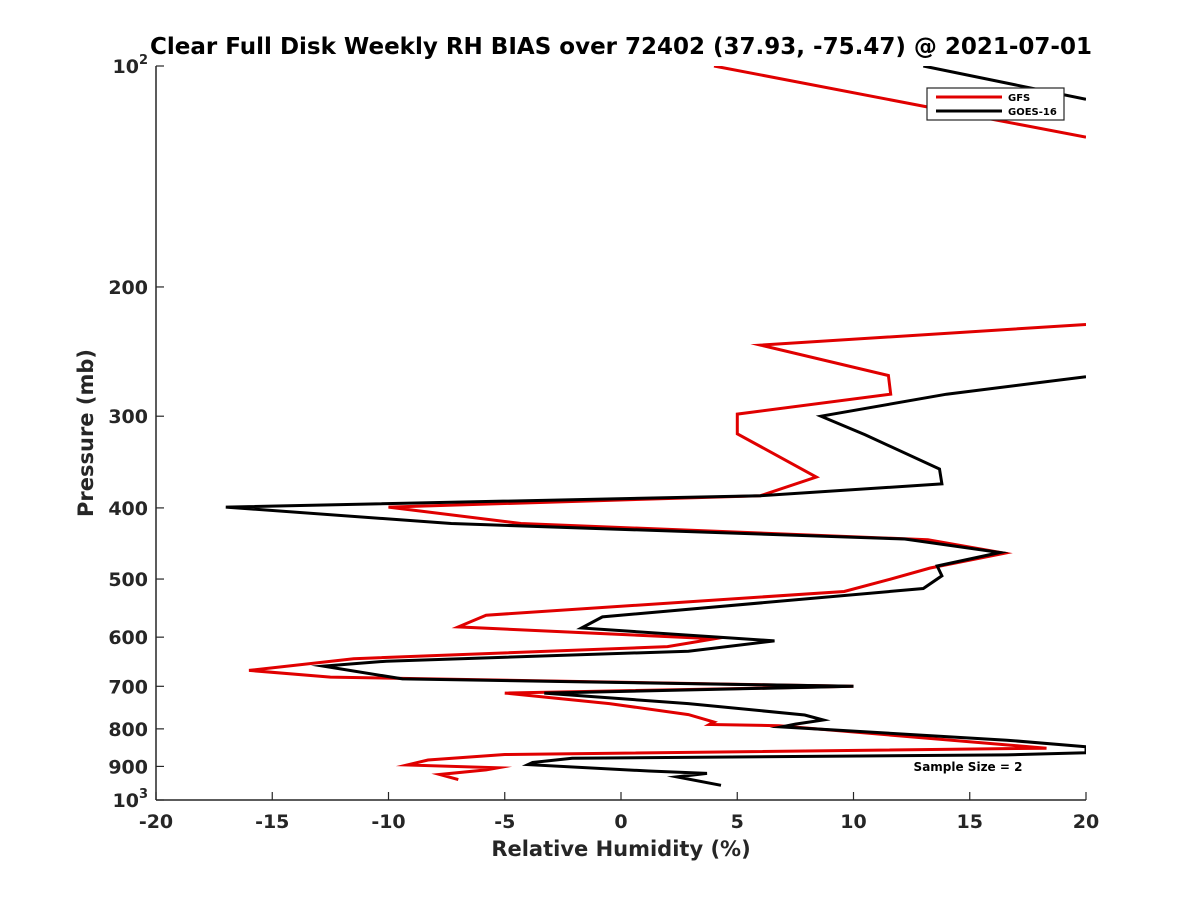  What do you see at coordinates (737, 822) in the screenshot?
I see `x-tick-label: 5` at bounding box center [737, 822].